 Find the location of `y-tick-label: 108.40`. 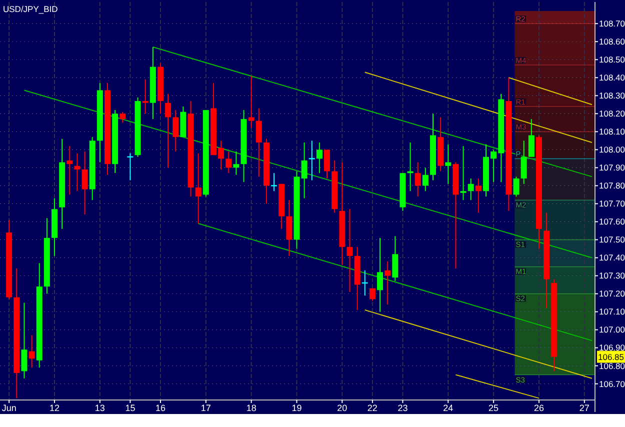

y-tick-label: 108.40 is located at coordinates (612, 77).